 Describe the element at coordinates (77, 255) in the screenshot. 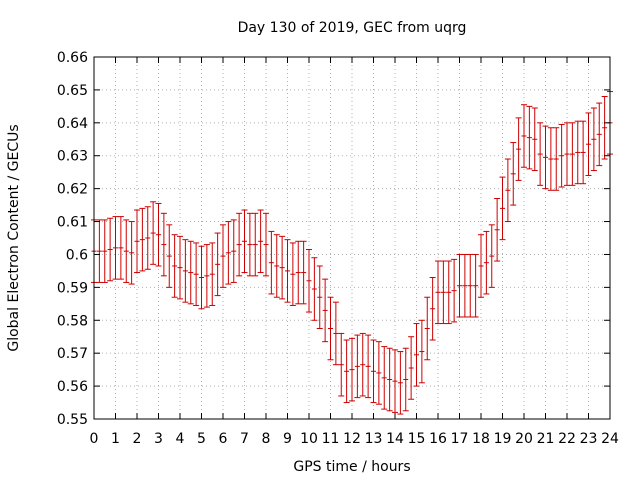

I see `y-tick-label: 0.6` at that location.